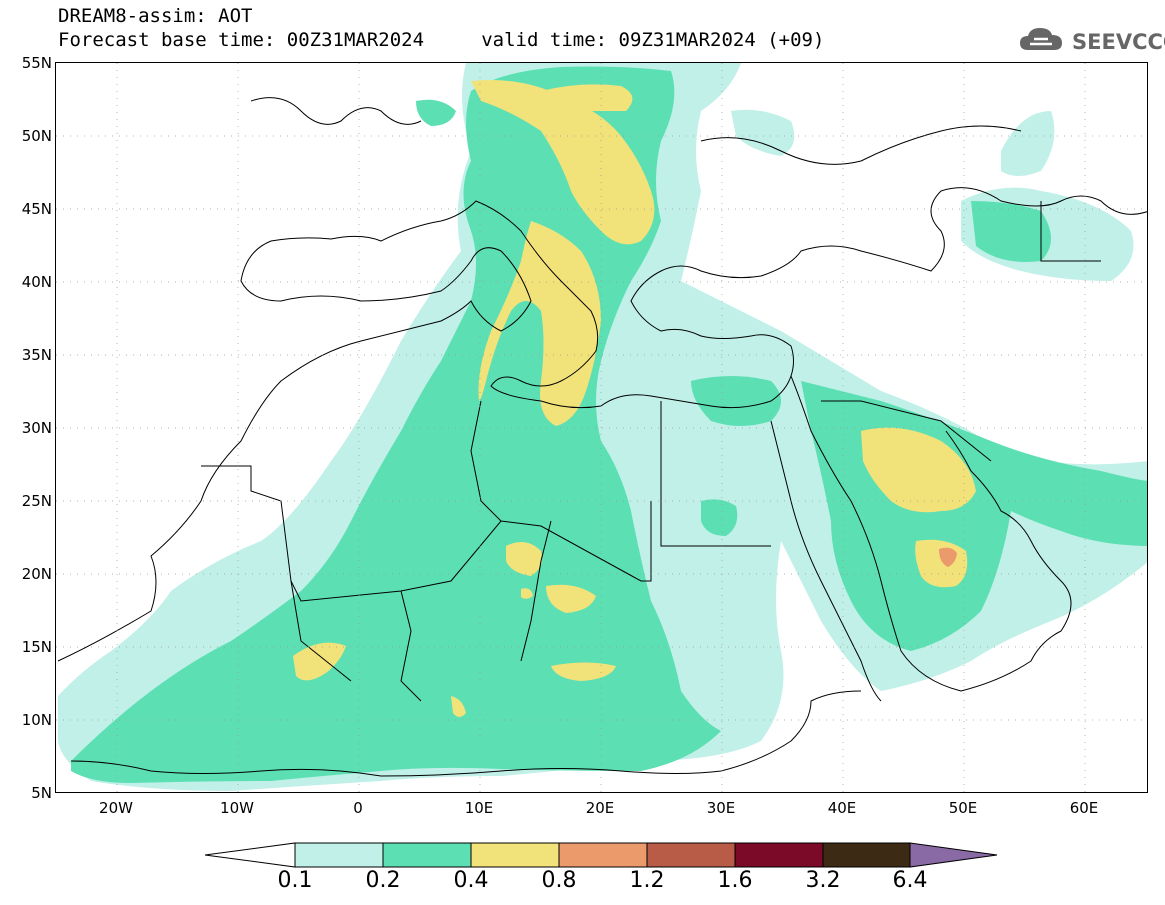 This screenshot has width=1165, height=905. Describe the element at coordinates (735, 880) in the screenshot. I see `colorbar-label: 1.6` at that location.